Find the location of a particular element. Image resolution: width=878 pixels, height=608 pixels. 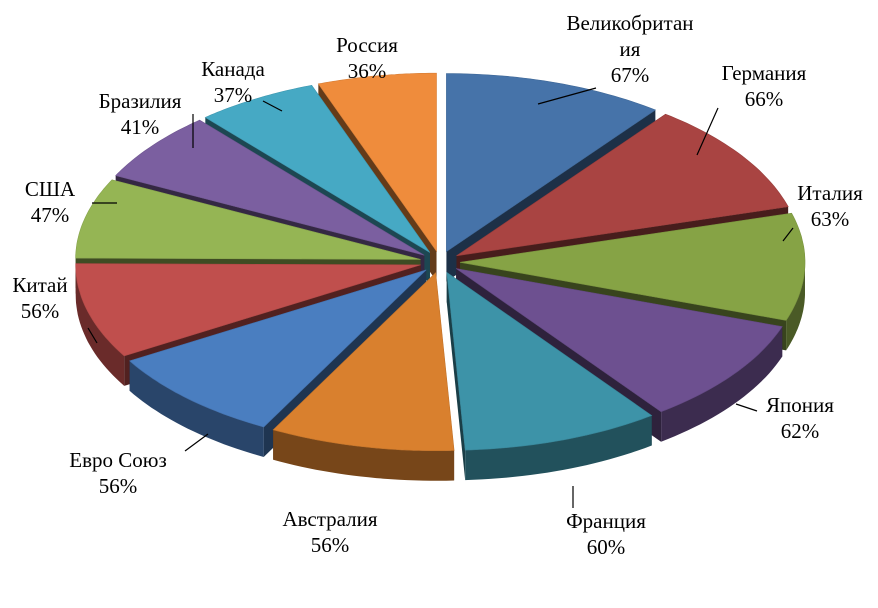

slice-name-label: Евро Союз is located at coordinates (117, 460).